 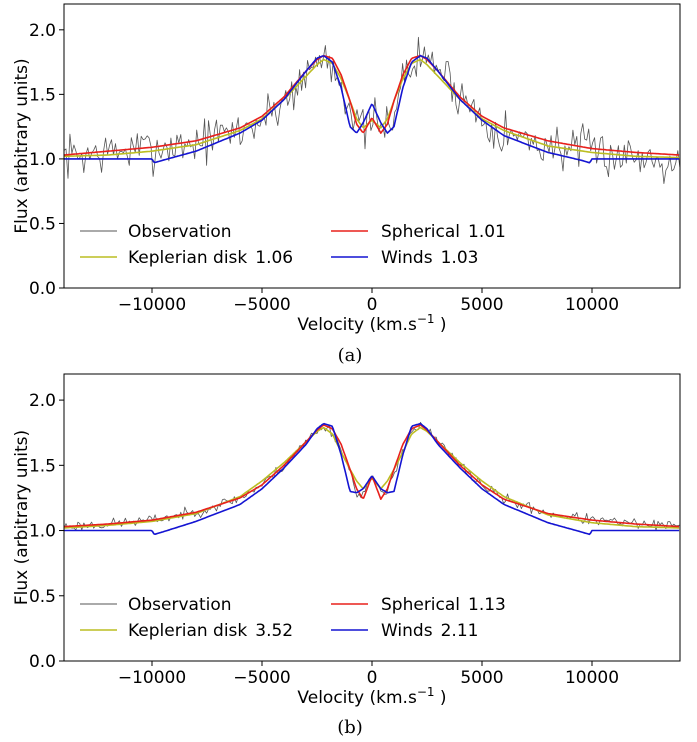 I want to click on panel-caption: (a), so click(x=350, y=355).